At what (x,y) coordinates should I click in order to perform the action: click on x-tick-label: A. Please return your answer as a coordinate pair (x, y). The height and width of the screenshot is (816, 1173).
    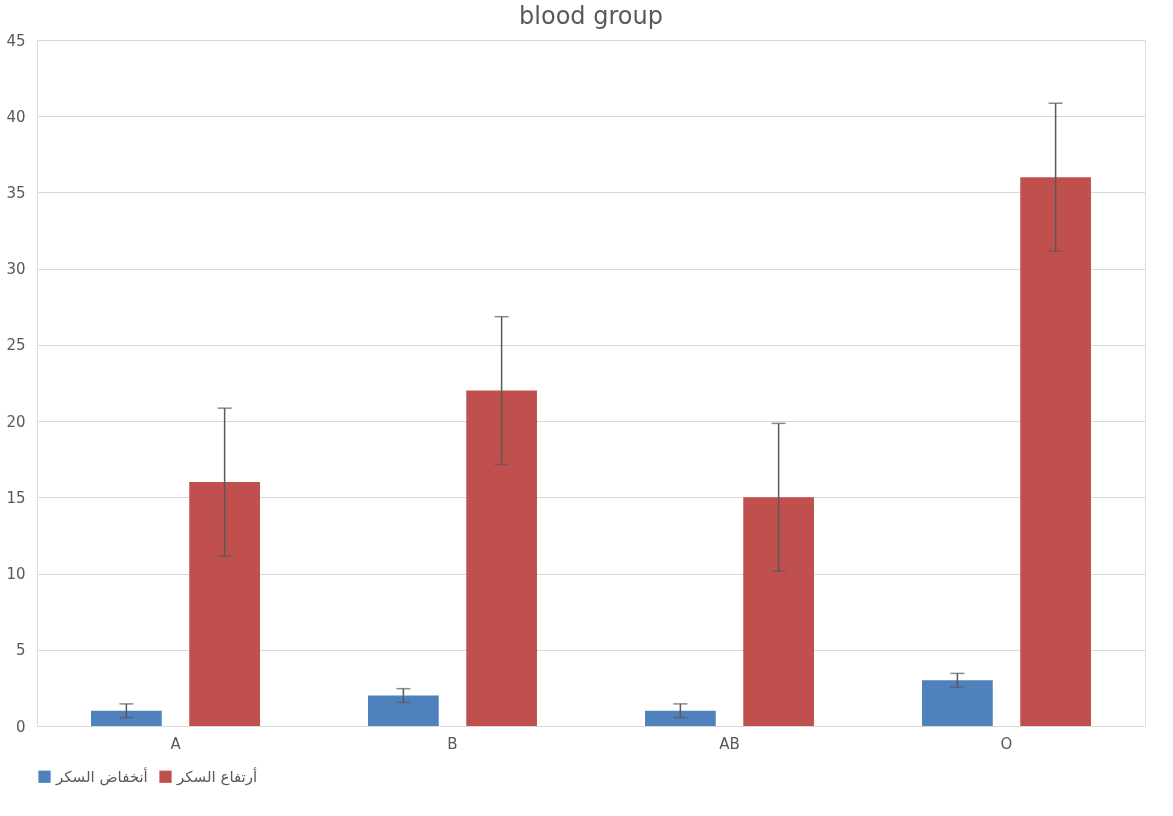
    Looking at the image, I should click on (176, 743).